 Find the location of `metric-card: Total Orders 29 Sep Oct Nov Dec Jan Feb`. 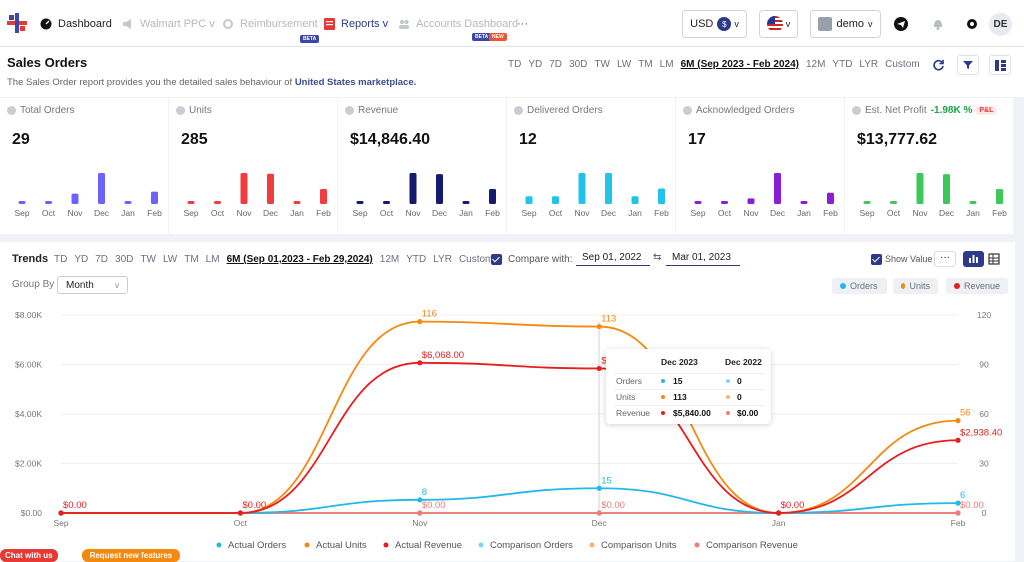

metric-card: Total Orders 29 Sep Oct Nov Dec Jan Feb is located at coordinates (84, 166).